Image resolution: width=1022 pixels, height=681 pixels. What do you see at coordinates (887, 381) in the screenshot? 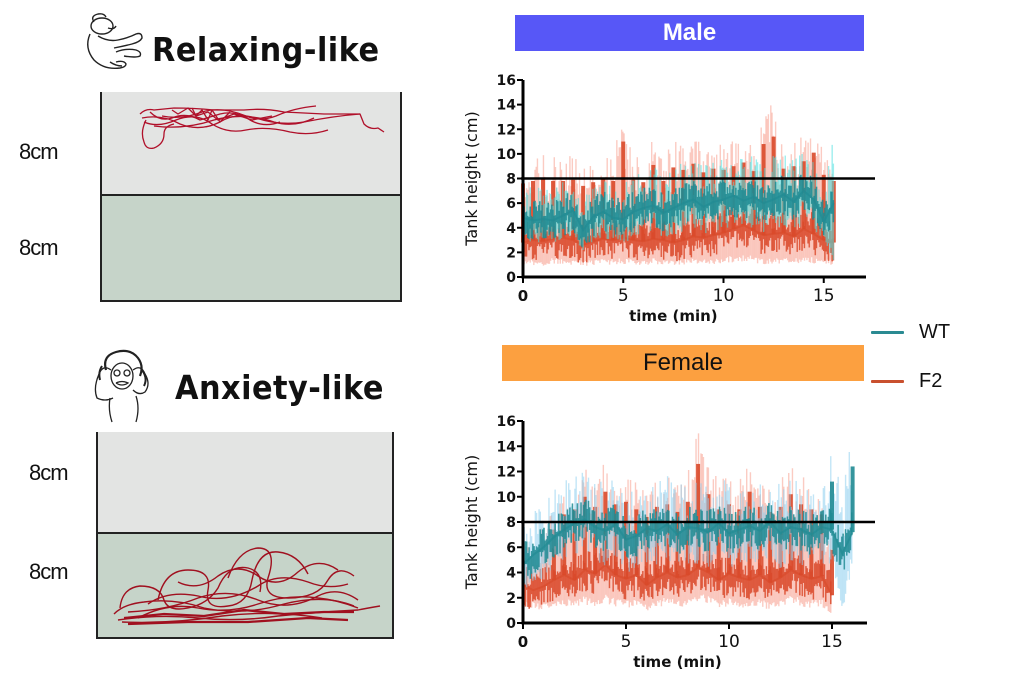
I see `legend-swatch-f2` at bounding box center [887, 381].